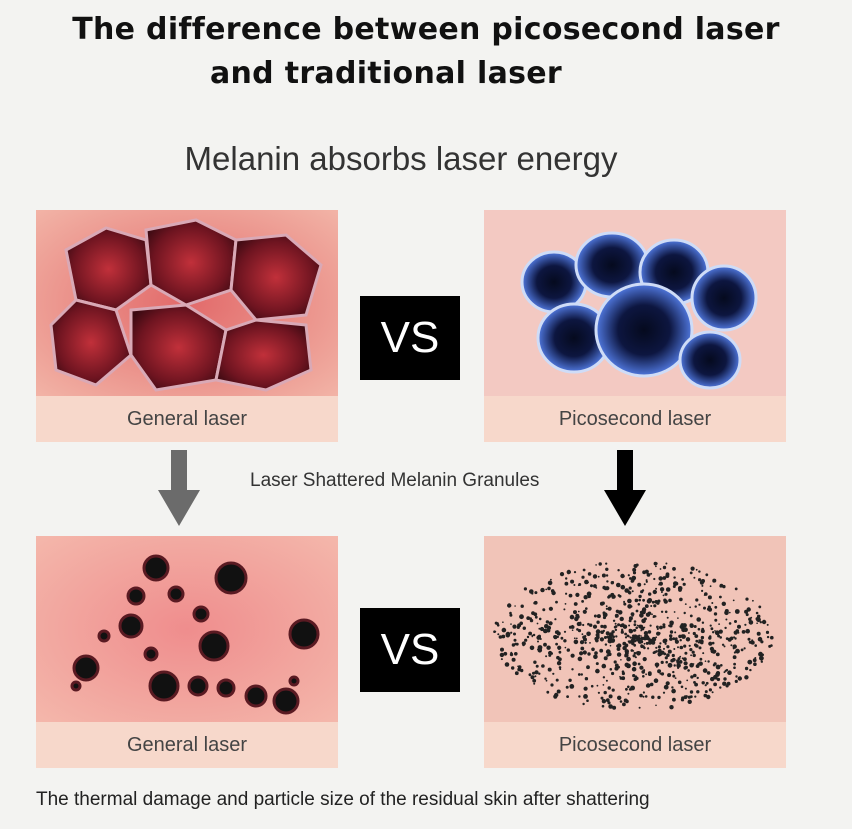 The image size is (852, 829). I want to click on picosecond-laser-granules-panel: Picosecond laser, so click(635, 652).